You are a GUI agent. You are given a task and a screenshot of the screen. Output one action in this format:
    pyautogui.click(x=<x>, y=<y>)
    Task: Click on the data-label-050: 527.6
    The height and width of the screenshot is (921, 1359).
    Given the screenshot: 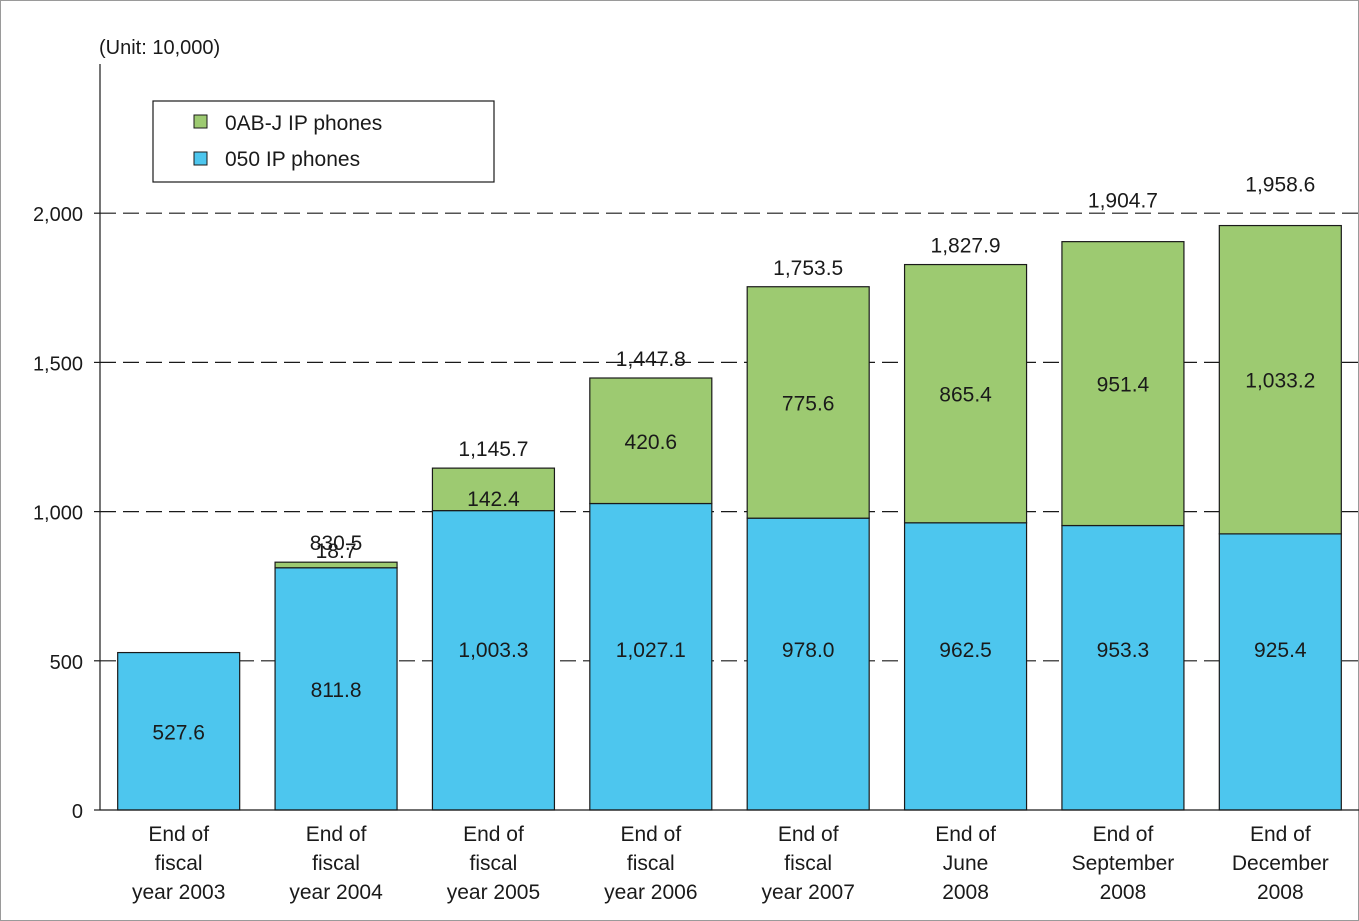 What is the action you would take?
    pyautogui.click(x=178, y=732)
    